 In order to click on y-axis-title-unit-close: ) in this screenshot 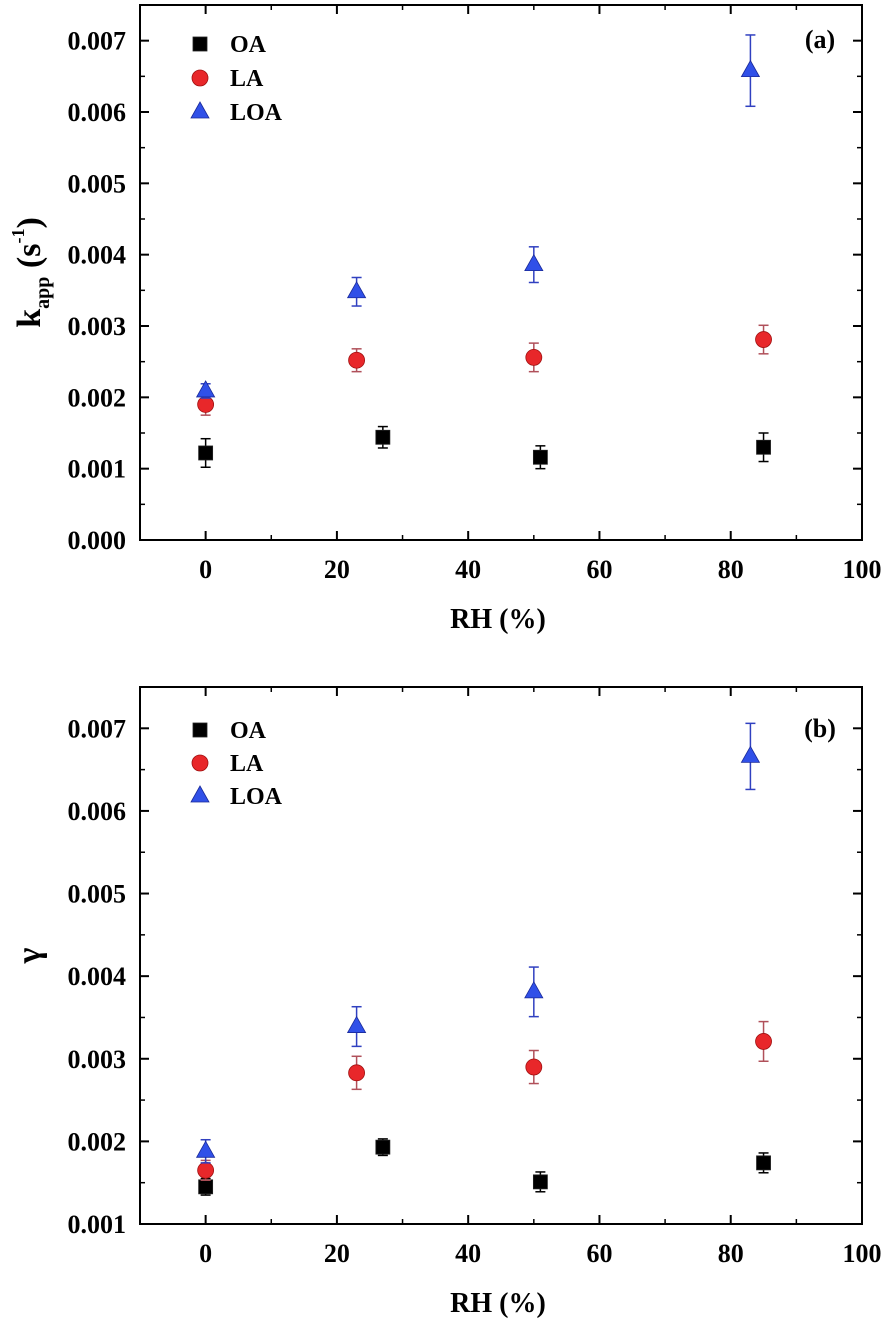, I will do `click(29, 222)`.